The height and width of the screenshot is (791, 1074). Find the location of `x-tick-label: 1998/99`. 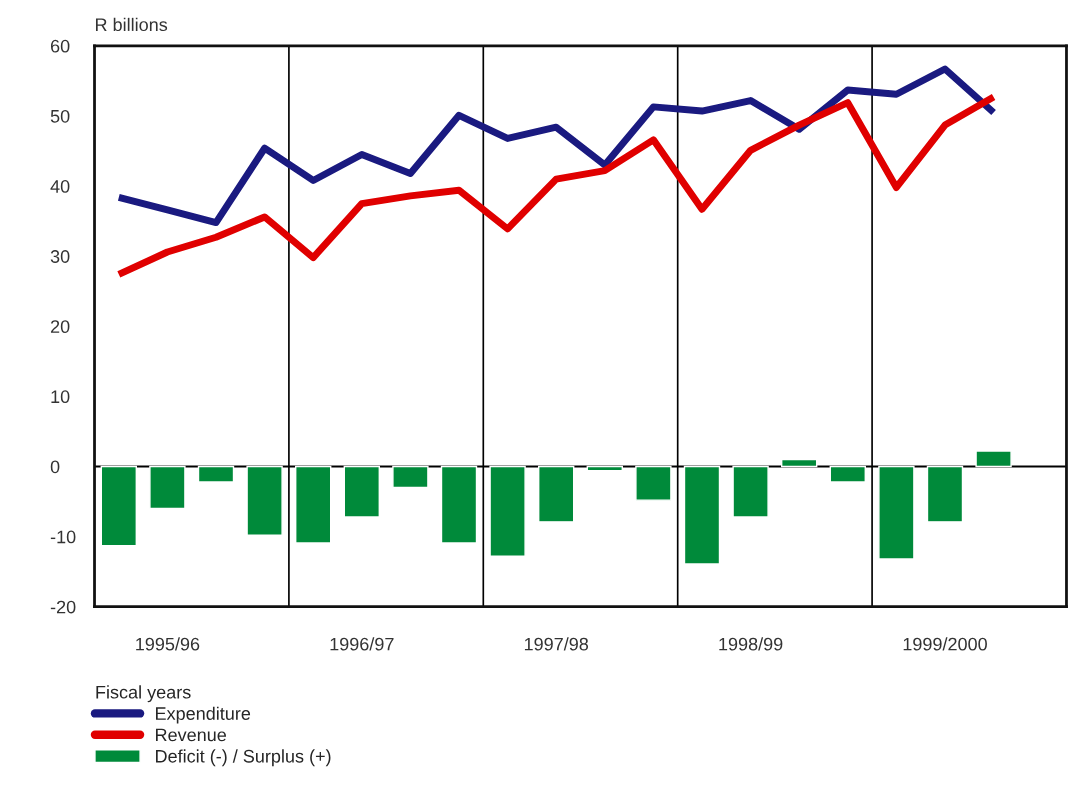

x-tick-label: 1998/99 is located at coordinates (751, 644).